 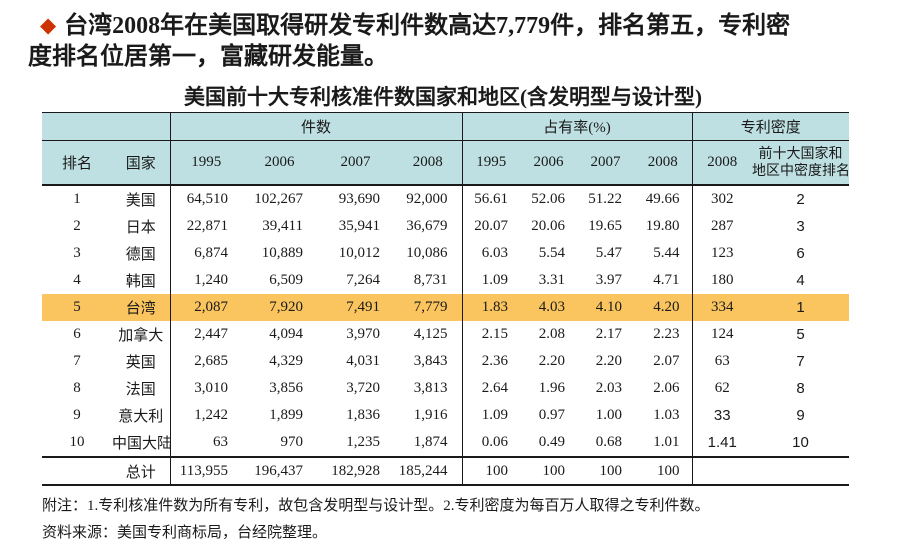 What do you see at coordinates (185, 533) in the screenshot?
I see `source-note: 资料来源：美国专利商标局，台经院整理。` at bounding box center [185, 533].